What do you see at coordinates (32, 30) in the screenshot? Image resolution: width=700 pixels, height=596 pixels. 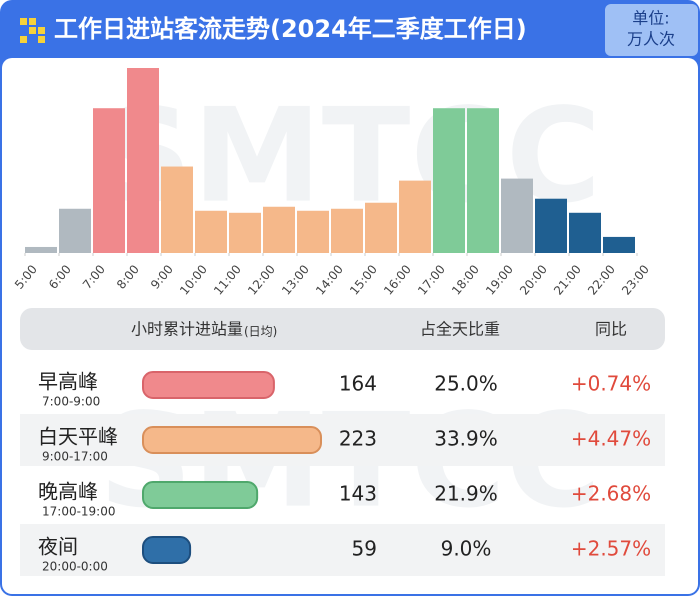 I see `logo` at bounding box center [32, 30].